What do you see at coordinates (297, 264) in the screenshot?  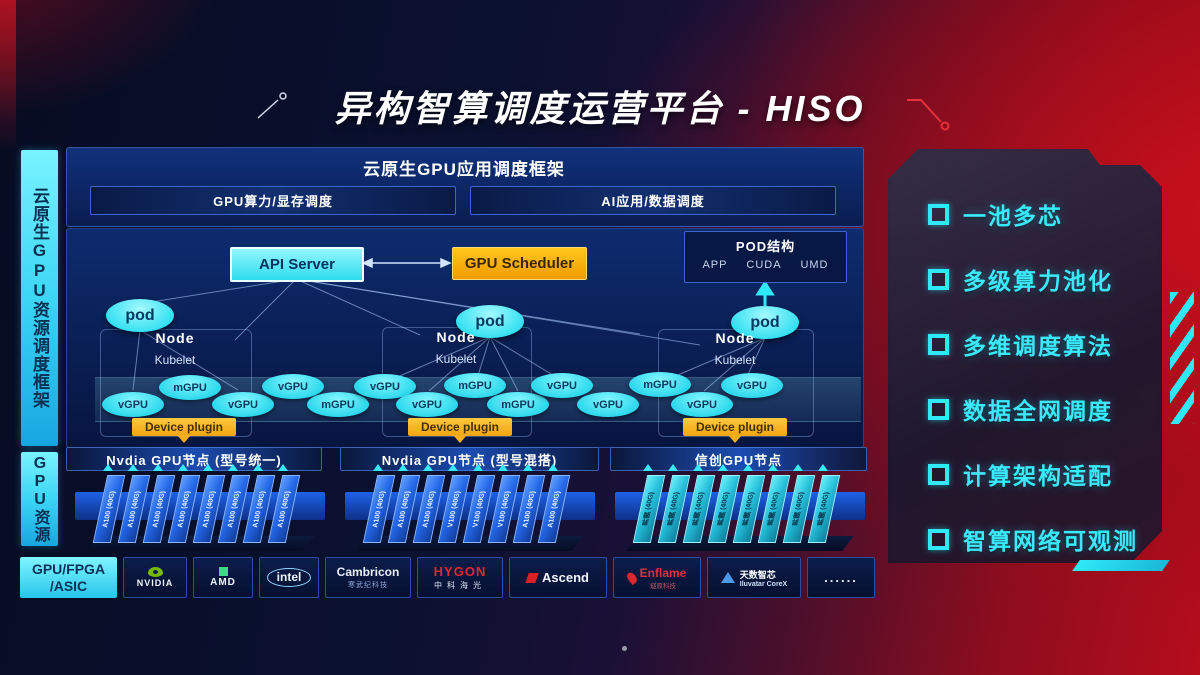 I see `api-server-box: API Server` at bounding box center [297, 264].